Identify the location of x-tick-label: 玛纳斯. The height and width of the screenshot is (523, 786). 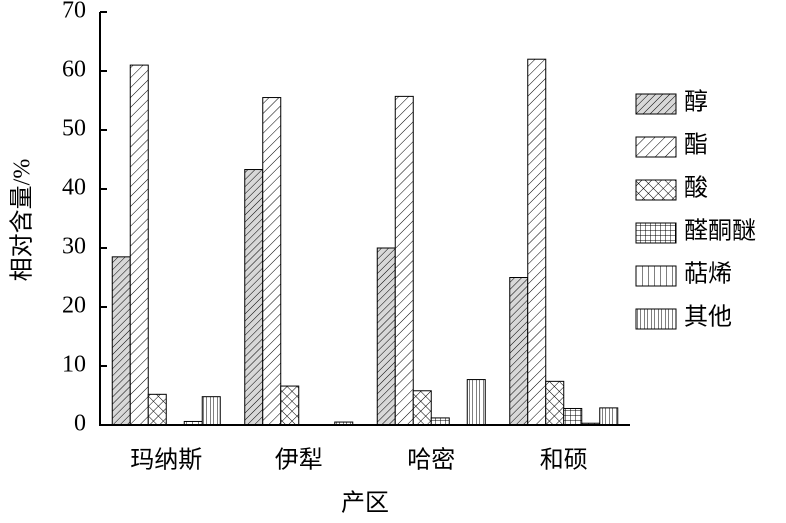
(166, 460).